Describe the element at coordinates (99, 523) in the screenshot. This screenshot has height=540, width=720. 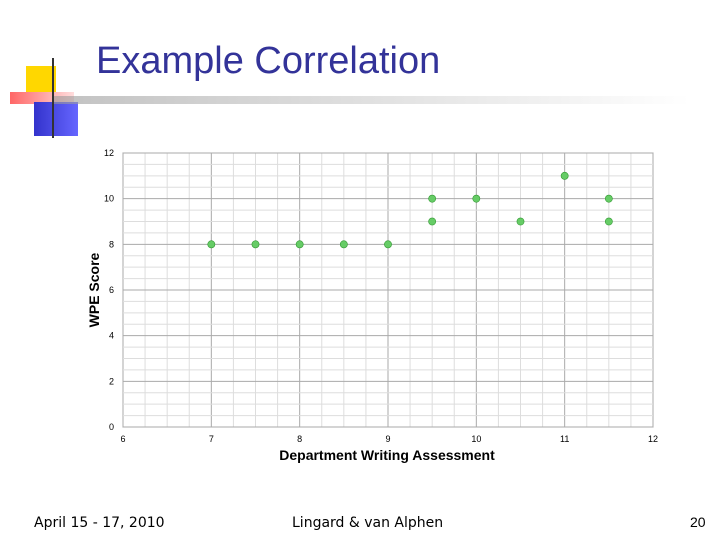
I see `footer-date: April 15 - 17, 2010` at that location.